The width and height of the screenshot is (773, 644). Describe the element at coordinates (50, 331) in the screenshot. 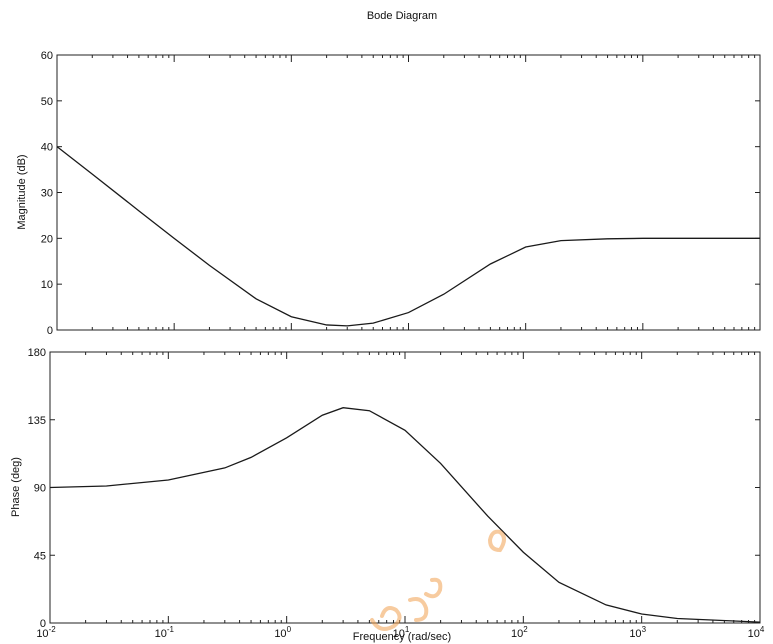

I see `magnitude-y-tick-label: 0` at that location.